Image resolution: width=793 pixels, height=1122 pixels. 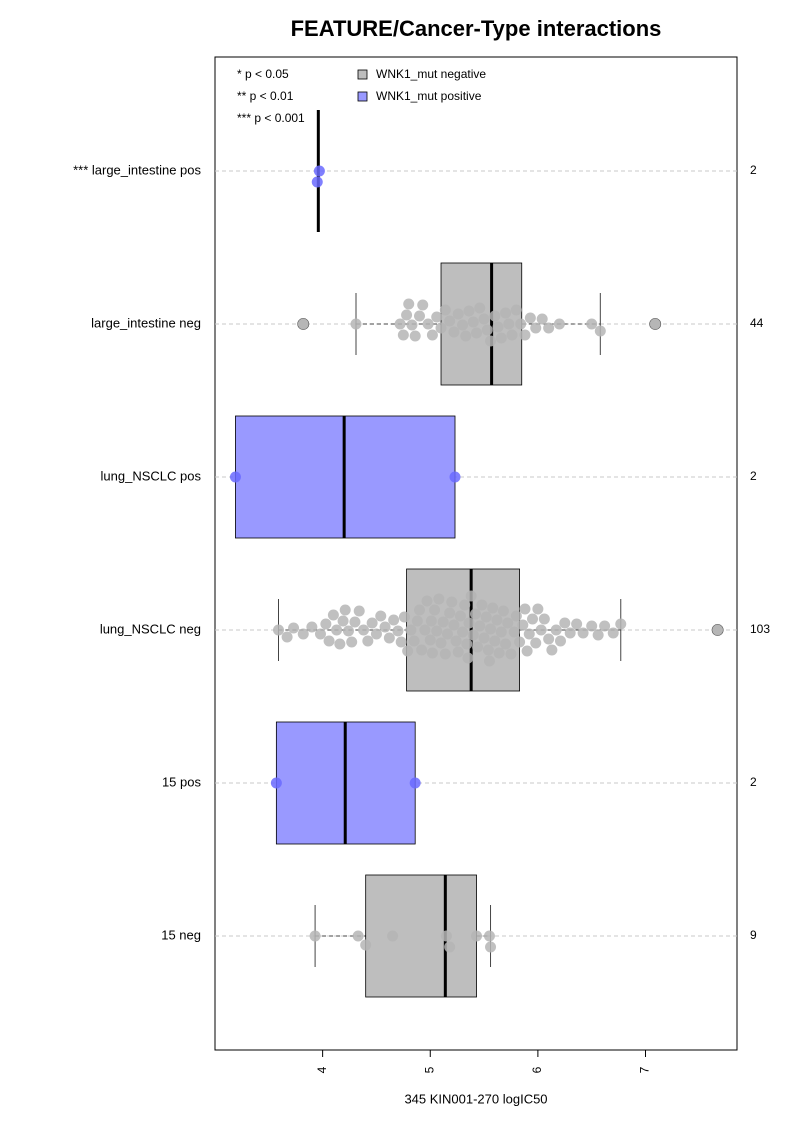 What do you see at coordinates (322, 1069) in the screenshot?
I see `x-tick-label: 4` at bounding box center [322, 1069].